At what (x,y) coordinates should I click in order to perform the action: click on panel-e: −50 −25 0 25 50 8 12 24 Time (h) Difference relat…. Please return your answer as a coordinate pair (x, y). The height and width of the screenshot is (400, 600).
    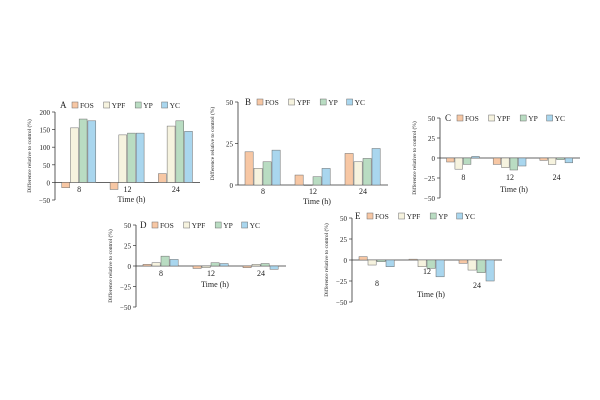
    Looking at the image, I should click on (412, 259).